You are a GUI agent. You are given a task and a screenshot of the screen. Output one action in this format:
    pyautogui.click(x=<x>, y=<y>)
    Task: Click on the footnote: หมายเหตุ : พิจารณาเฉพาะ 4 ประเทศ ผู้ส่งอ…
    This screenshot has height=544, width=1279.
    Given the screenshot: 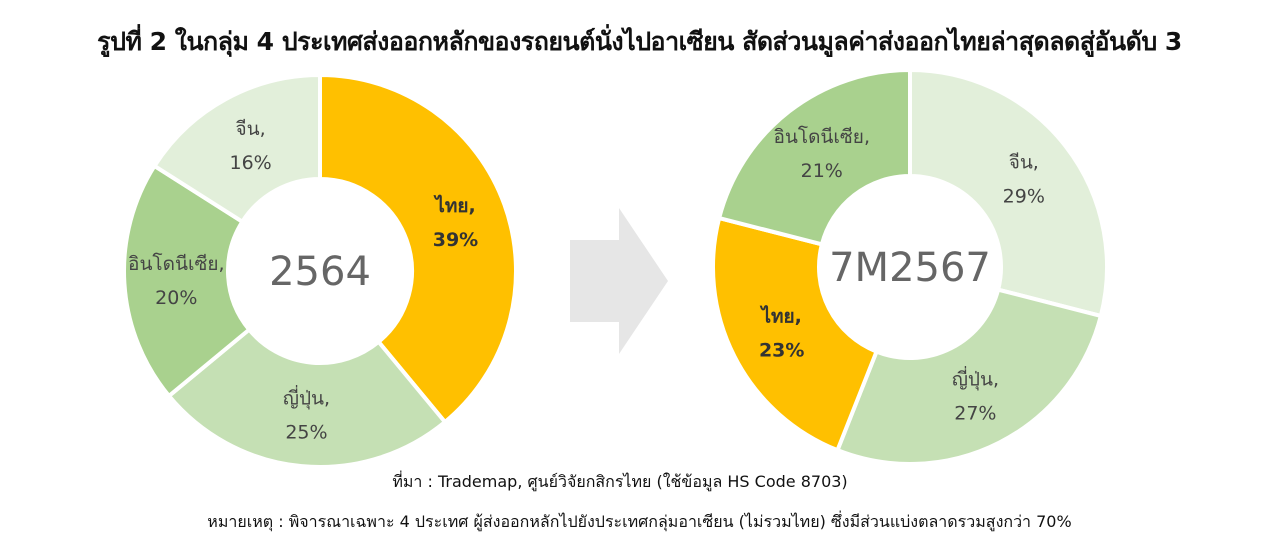 What is the action you would take?
    pyautogui.click(x=639, y=521)
    